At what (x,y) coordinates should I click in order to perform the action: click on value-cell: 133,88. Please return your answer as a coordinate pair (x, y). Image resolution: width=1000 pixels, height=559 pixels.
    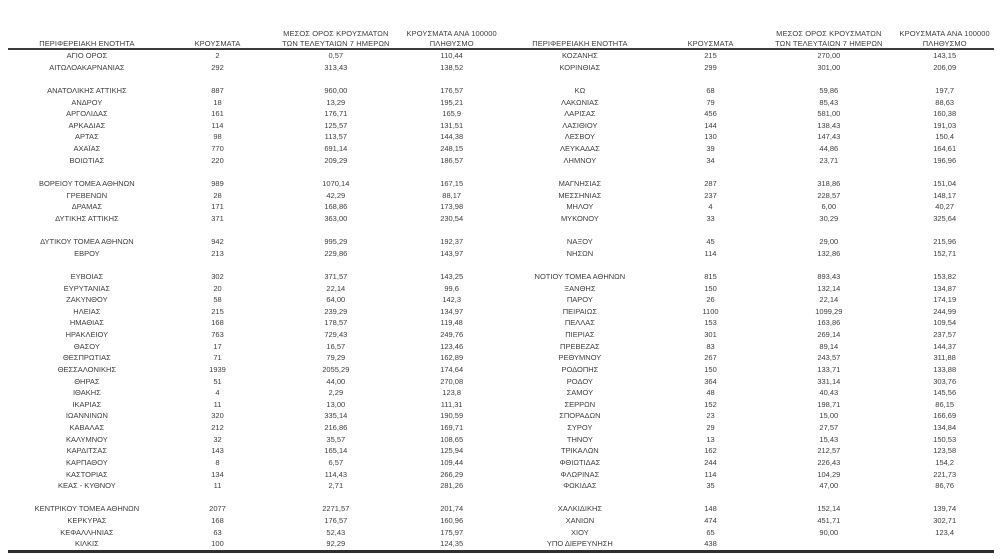
    Looking at the image, I should click on (945, 369).